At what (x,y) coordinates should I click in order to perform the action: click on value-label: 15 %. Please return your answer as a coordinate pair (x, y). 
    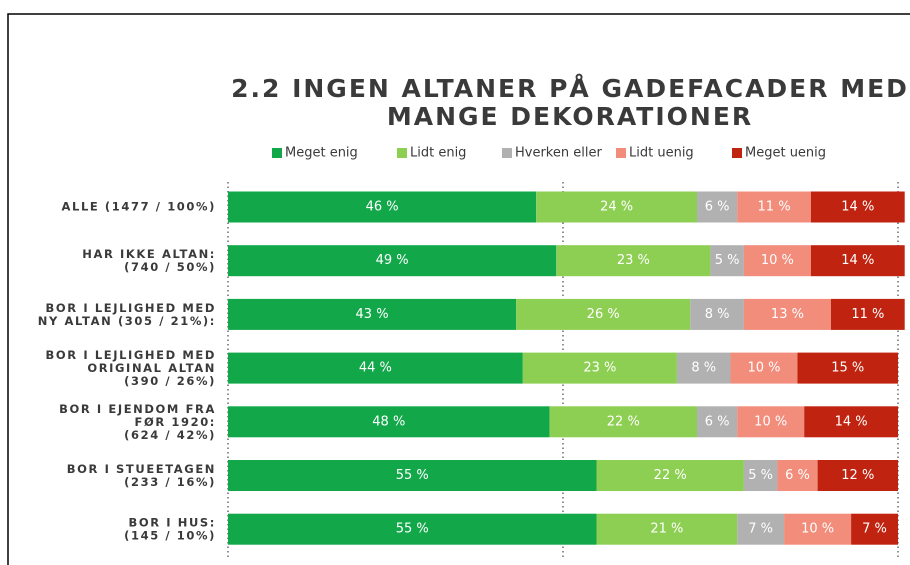
    Looking at the image, I should click on (847, 368).